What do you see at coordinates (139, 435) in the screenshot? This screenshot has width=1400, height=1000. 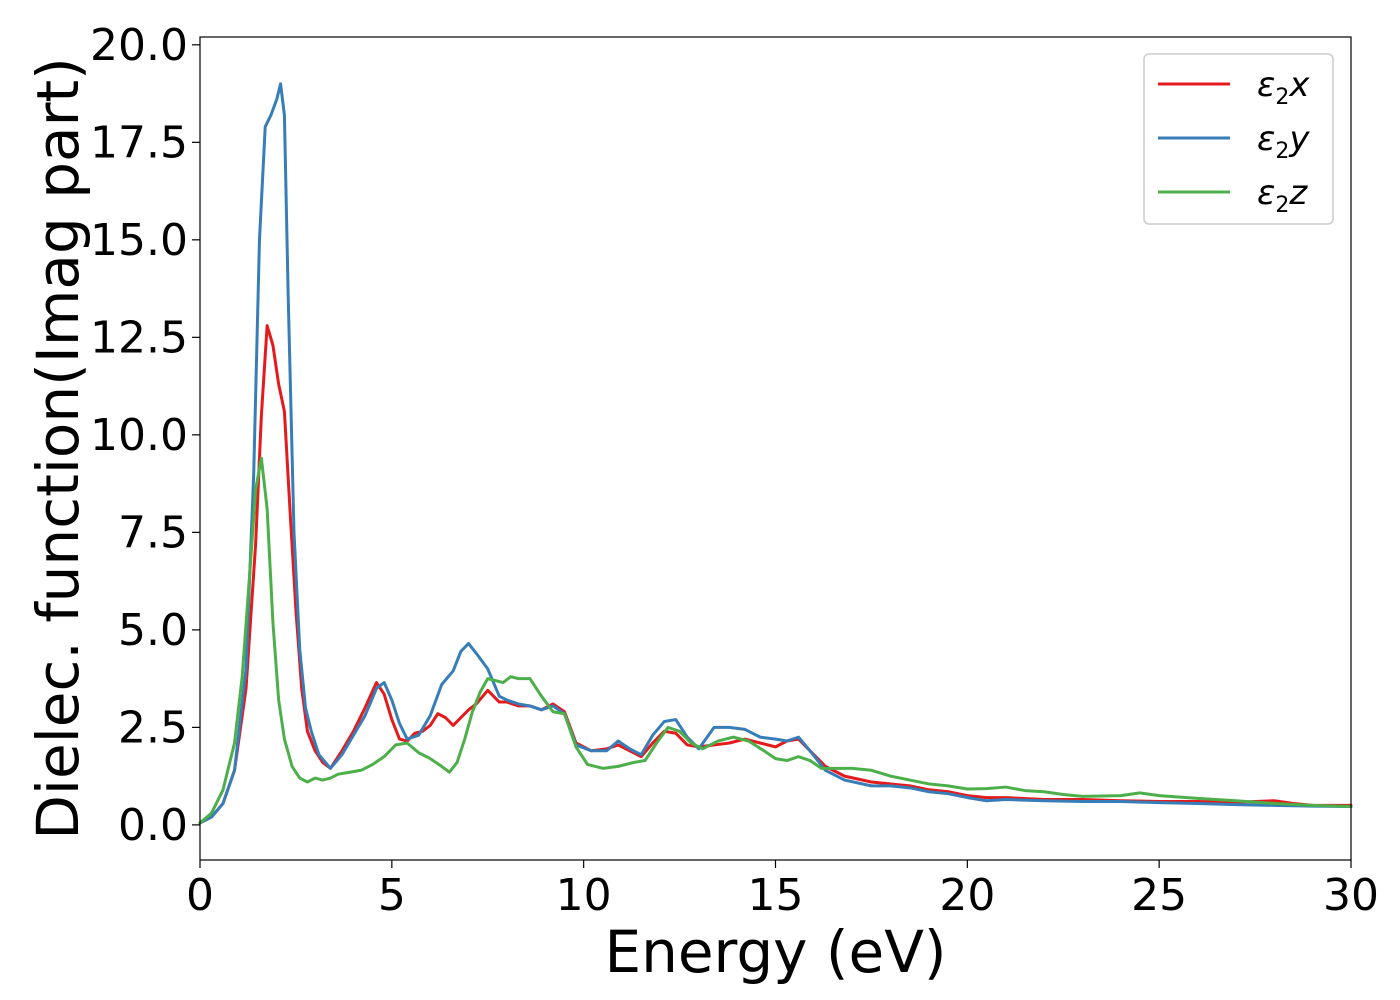 I see `y-tick-label: 10.0` at bounding box center [139, 435].